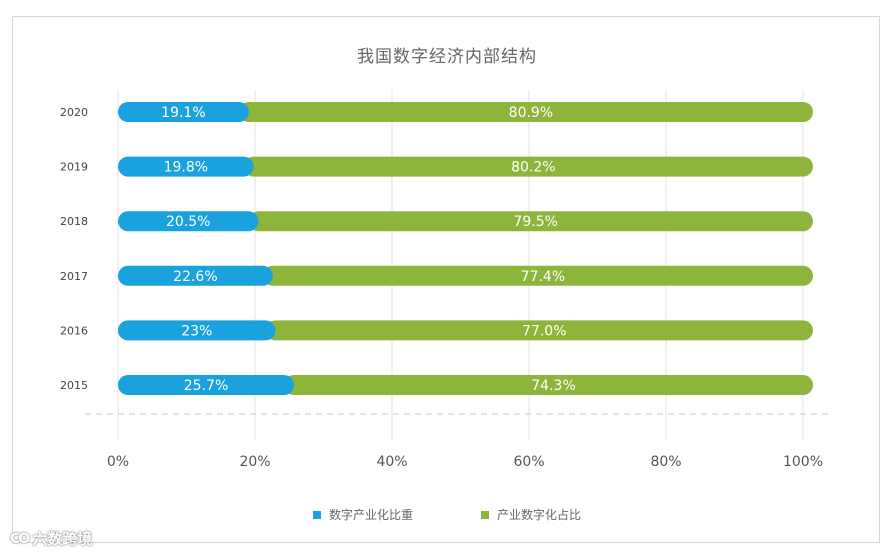 The width and height of the screenshot is (894, 557). I want to click on data-label-digital-industrialization: 22.6%, so click(195, 277).